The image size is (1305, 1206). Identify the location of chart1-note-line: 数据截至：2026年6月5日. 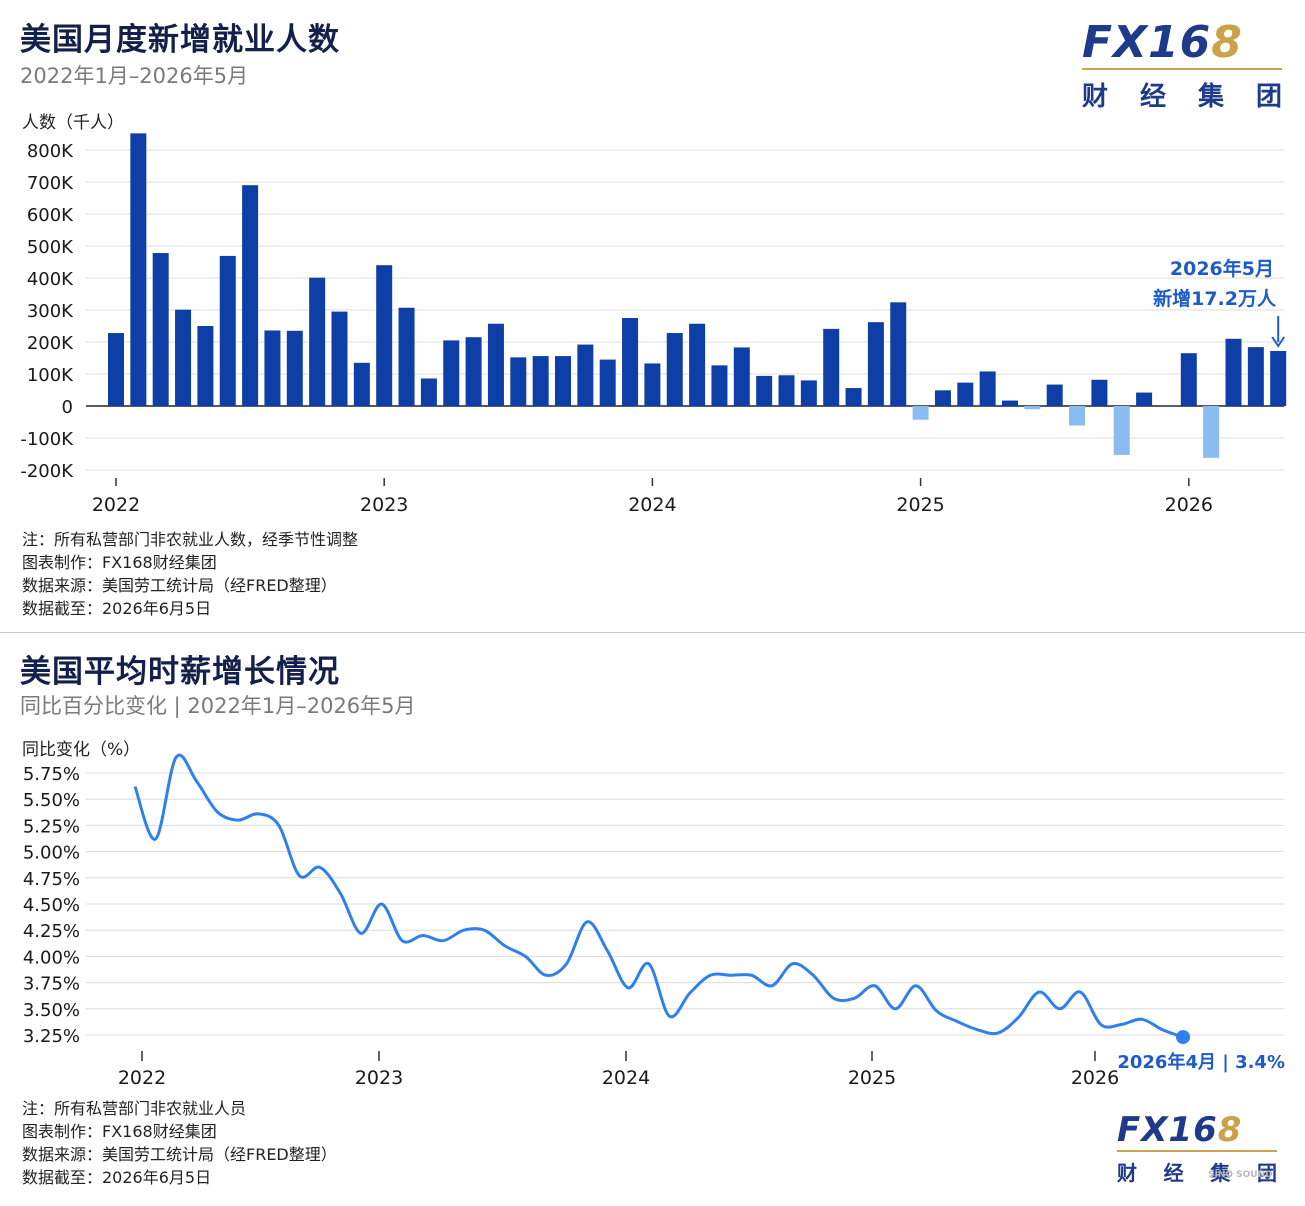
(117, 608).